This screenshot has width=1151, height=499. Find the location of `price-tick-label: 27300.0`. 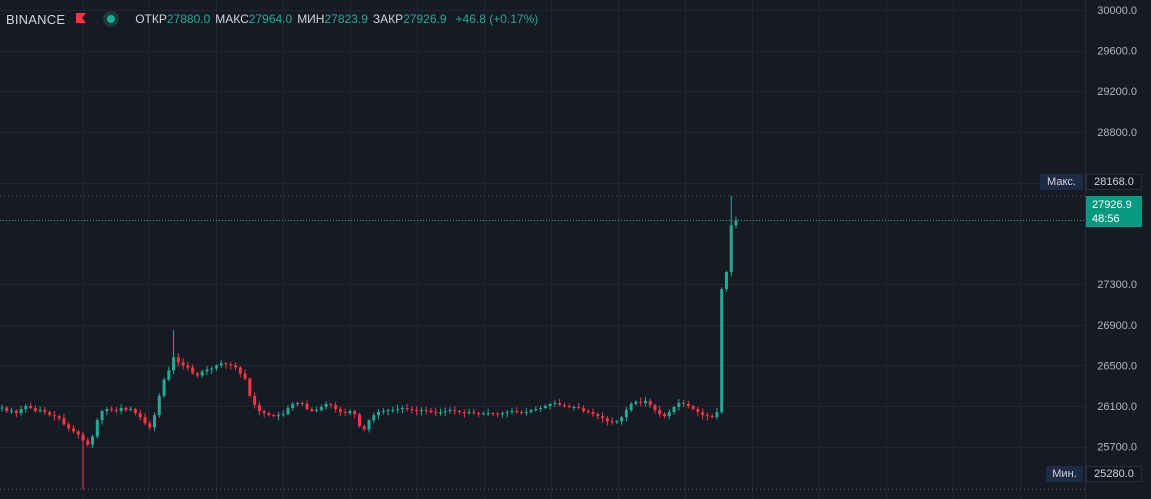

price-tick-label: 27300.0 is located at coordinates (1117, 285).